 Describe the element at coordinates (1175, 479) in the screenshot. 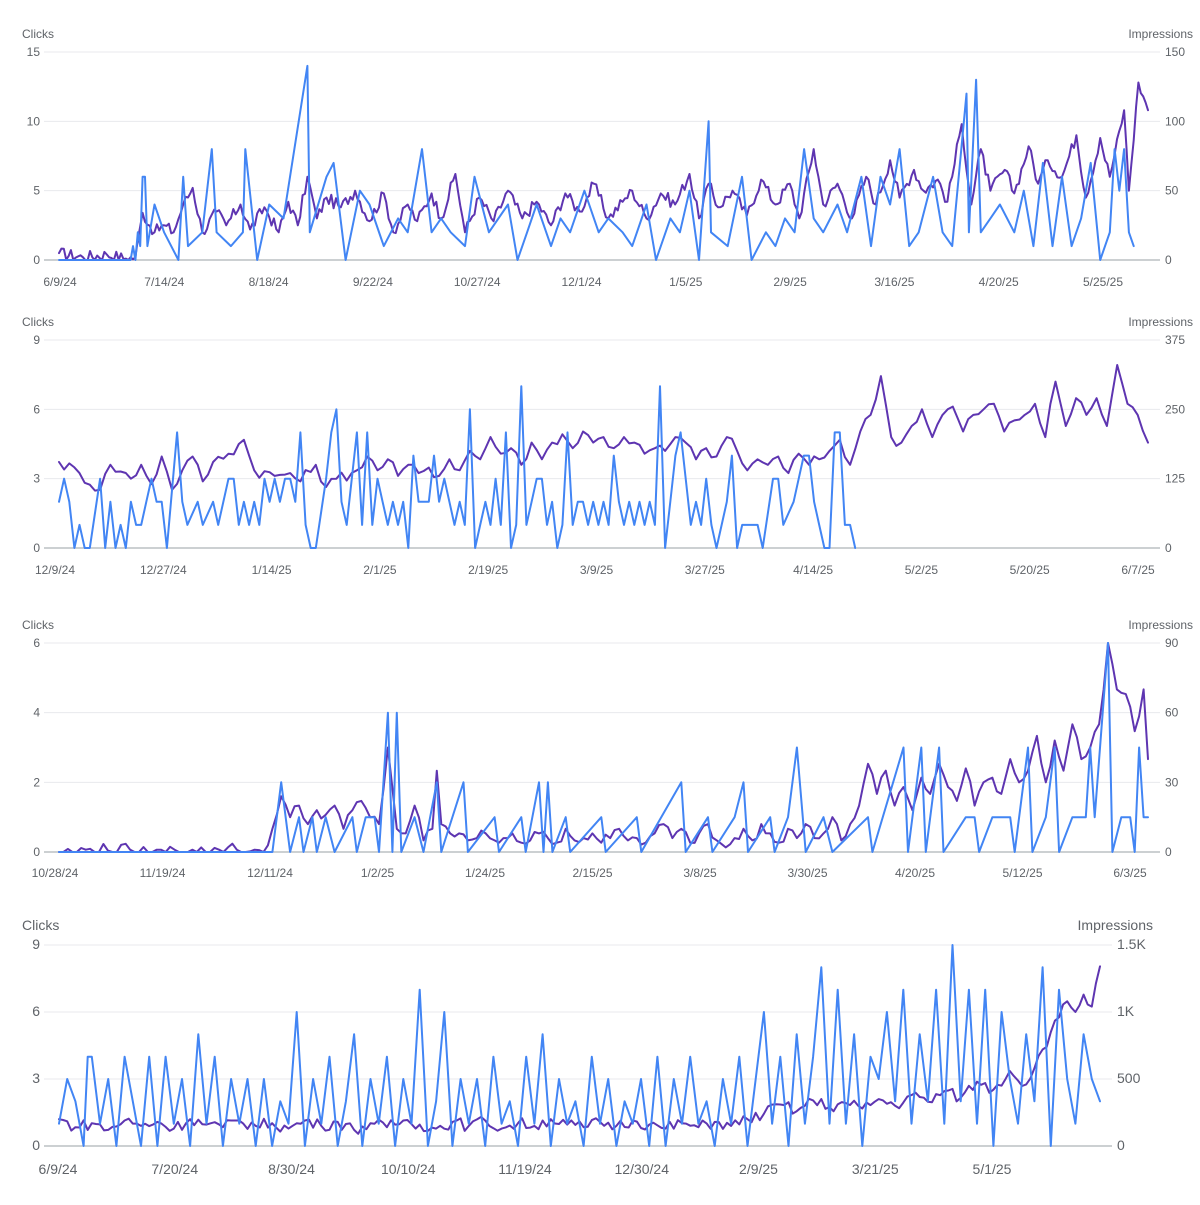

I see `right-axis-tick-label: 125` at that location.